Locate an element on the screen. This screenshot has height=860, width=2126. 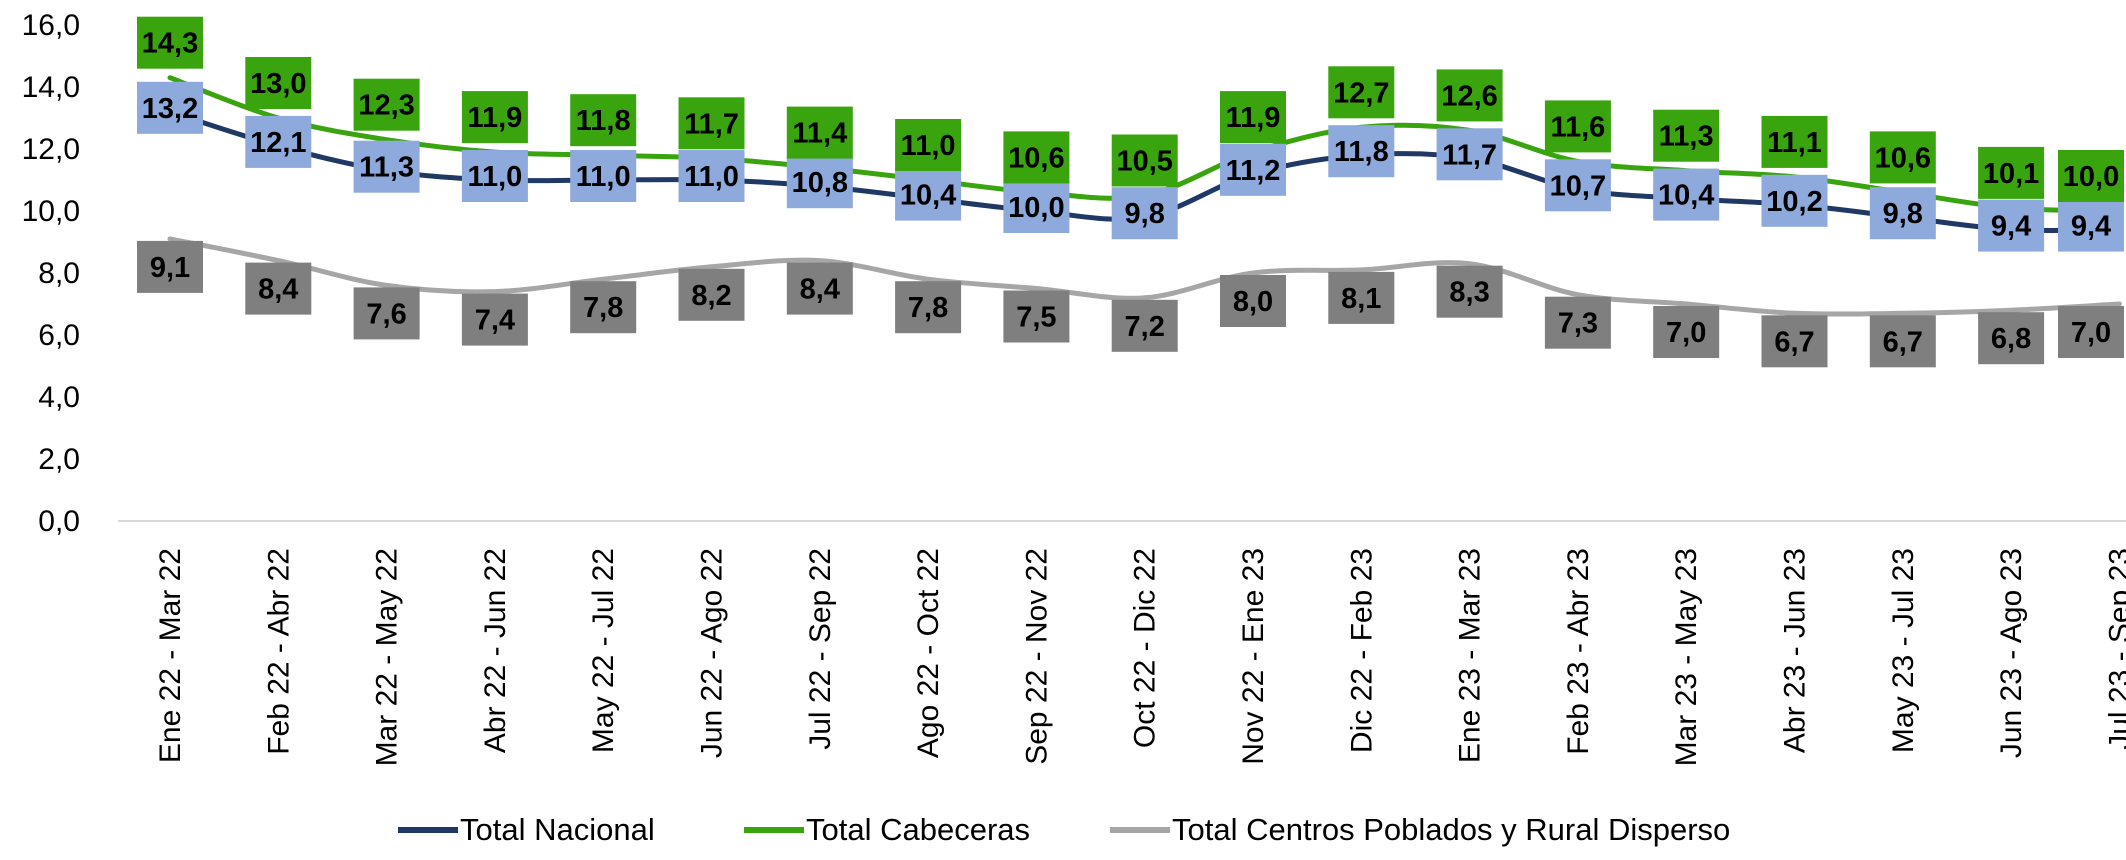
data-label: 8,2 is located at coordinates (711, 296).